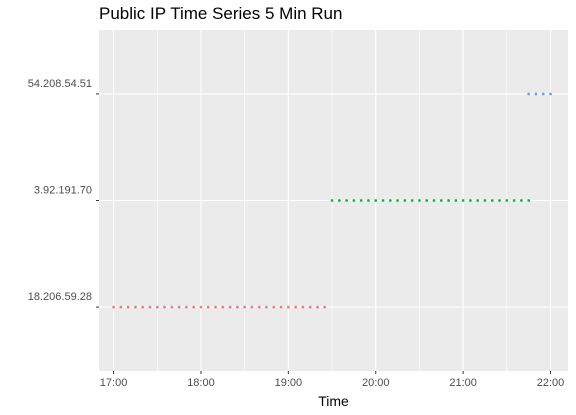  What do you see at coordinates (60, 297) in the screenshot?
I see `y-tick-label: 18.206.59.28` at bounding box center [60, 297].